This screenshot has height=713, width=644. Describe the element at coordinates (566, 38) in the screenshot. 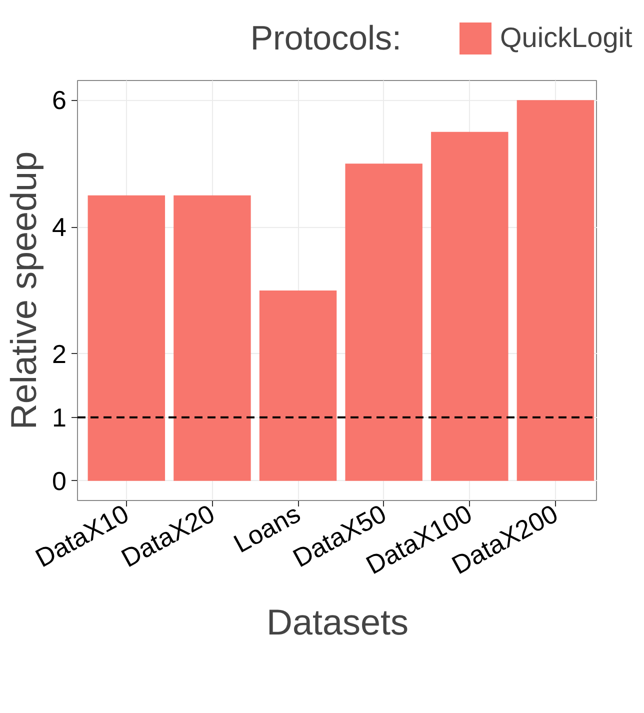

I see `legend-label: QuickLogit` at that location.